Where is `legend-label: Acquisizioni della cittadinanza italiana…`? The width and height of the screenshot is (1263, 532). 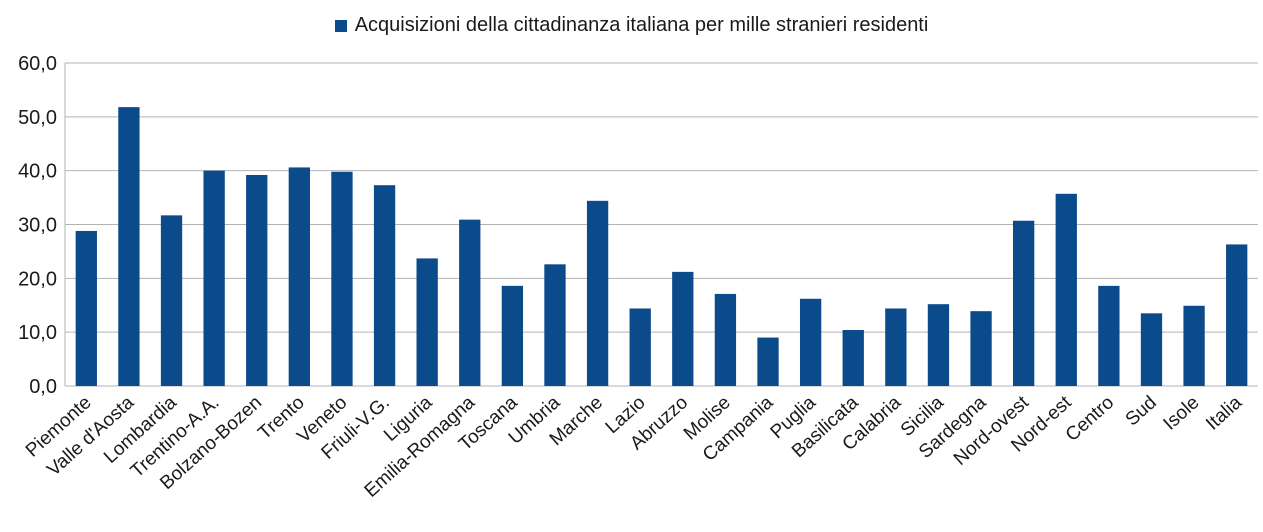
legend-label: Acquisizioni della cittadinanza italiana… is located at coordinates (641, 25).